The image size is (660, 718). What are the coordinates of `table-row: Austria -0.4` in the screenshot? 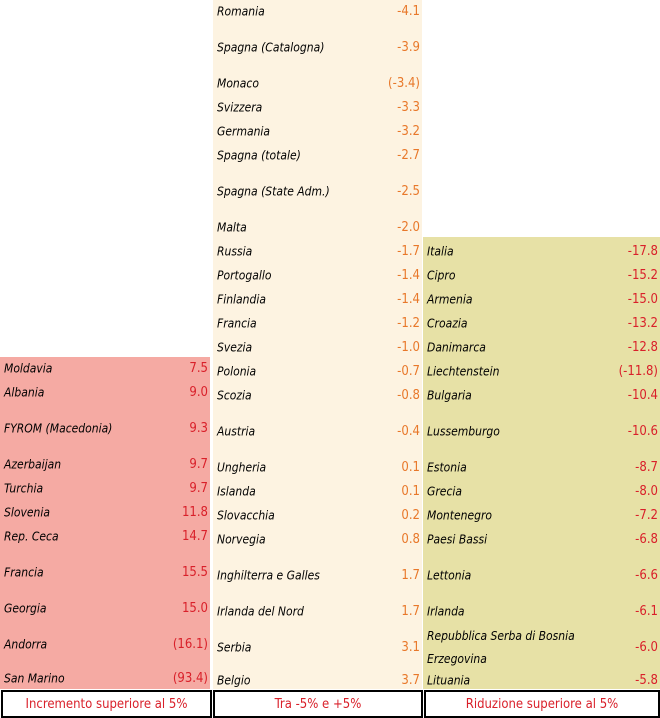 It's located at (317, 432).